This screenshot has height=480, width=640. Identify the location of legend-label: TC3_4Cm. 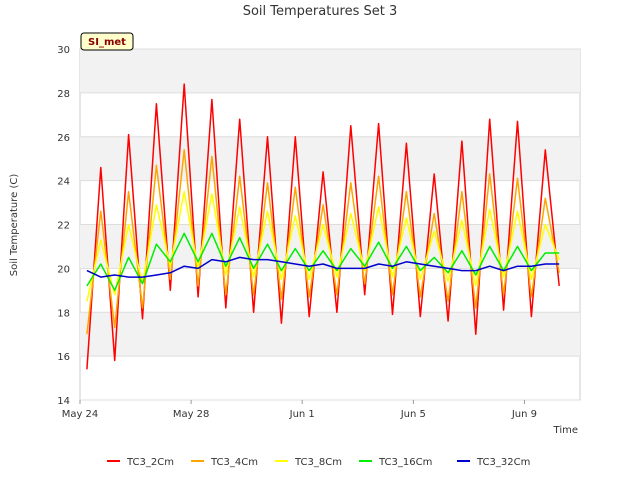
(234, 462).